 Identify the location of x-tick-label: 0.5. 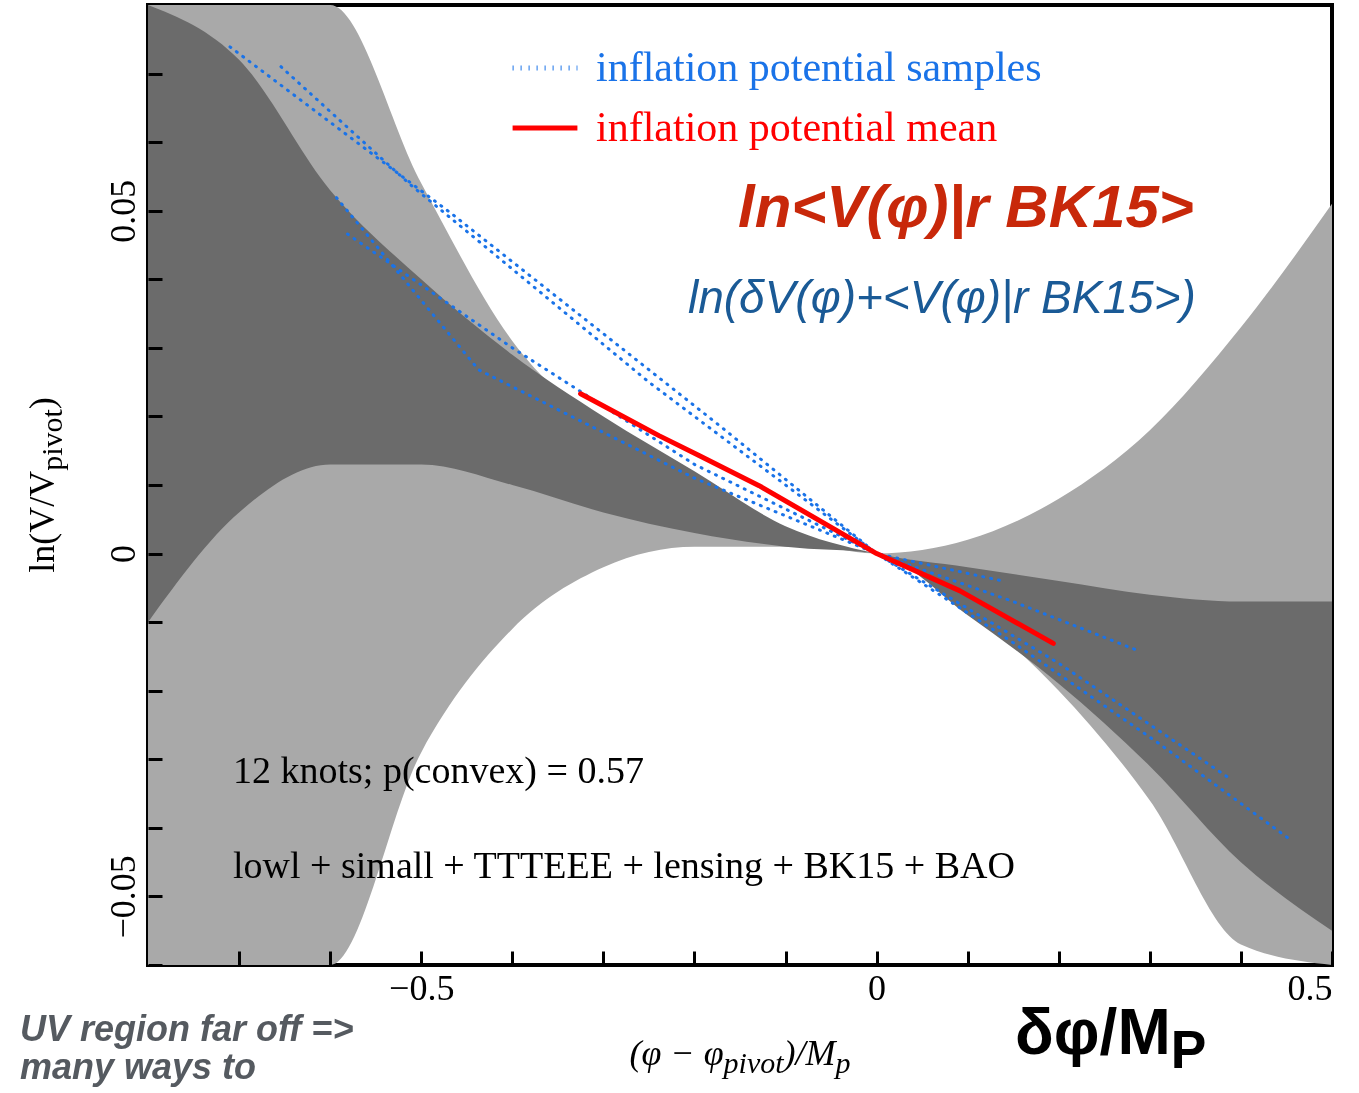
(1310, 987).